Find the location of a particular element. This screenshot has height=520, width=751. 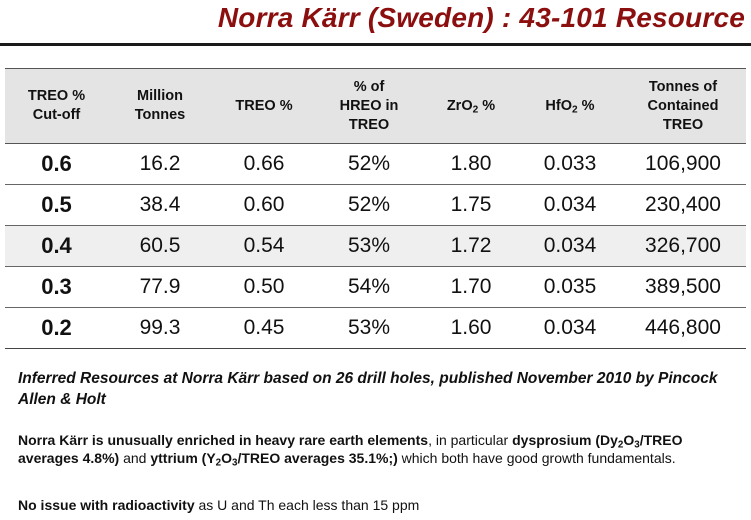

cell-zro2: 1.72 is located at coordinates (471, 246).